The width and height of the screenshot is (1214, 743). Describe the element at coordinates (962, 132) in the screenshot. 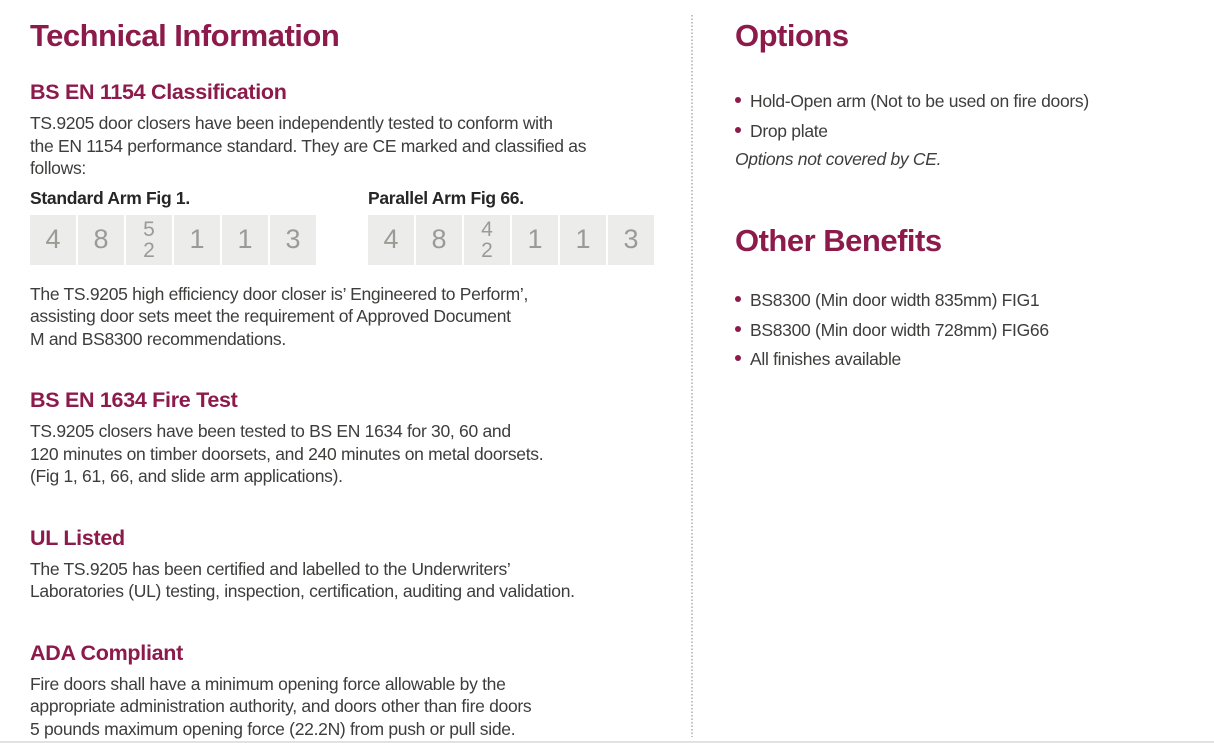

I see `list-item: Drop plate` at that location.